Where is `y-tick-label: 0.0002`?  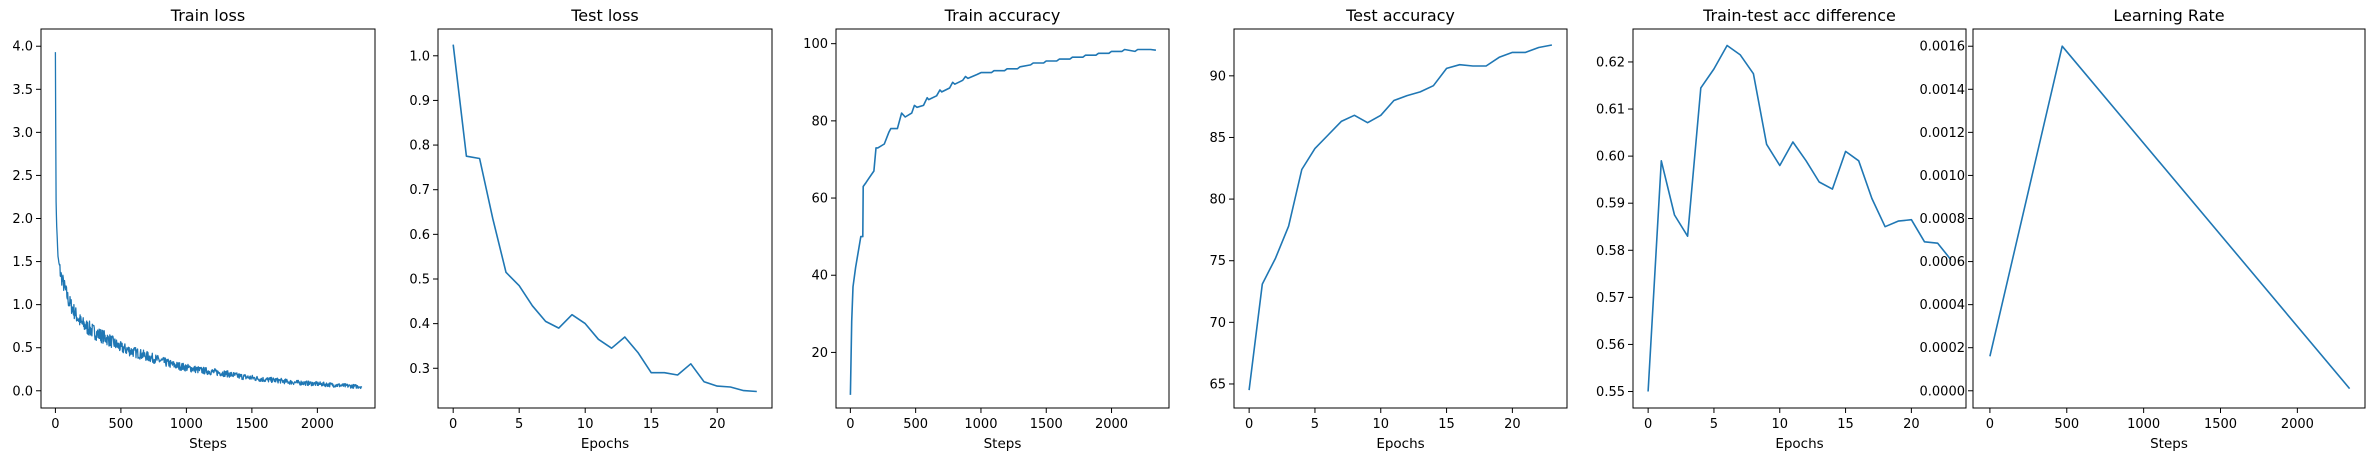 y-tick-label: 0.0002 is located at coordinates (1943, 348).